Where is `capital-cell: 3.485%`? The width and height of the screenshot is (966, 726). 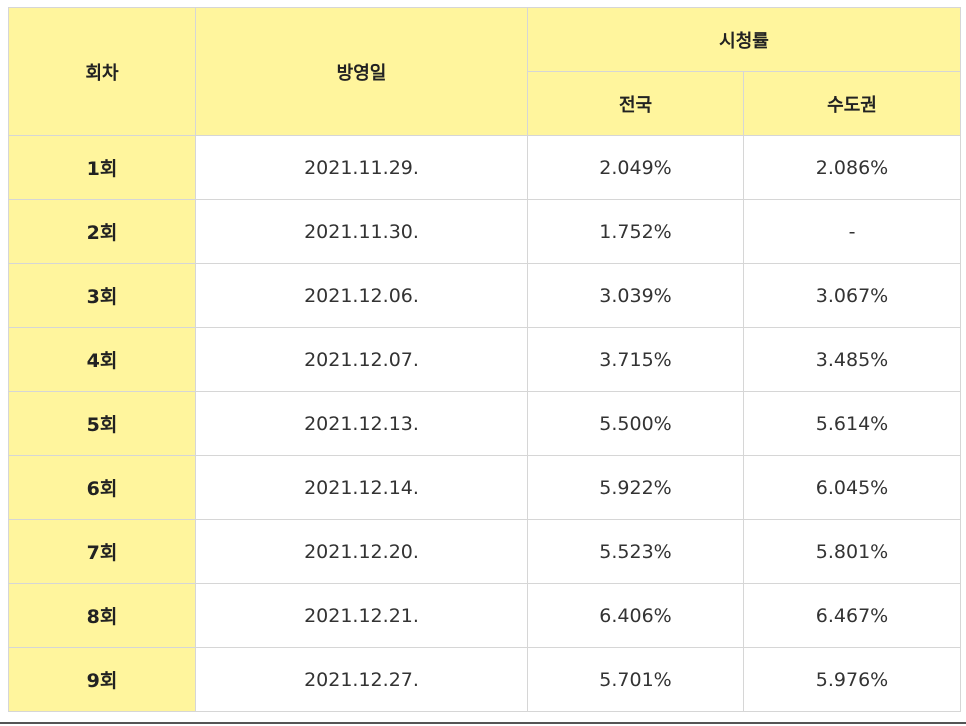
capital-cell: 3.485% is located at coordinates (852, 359).